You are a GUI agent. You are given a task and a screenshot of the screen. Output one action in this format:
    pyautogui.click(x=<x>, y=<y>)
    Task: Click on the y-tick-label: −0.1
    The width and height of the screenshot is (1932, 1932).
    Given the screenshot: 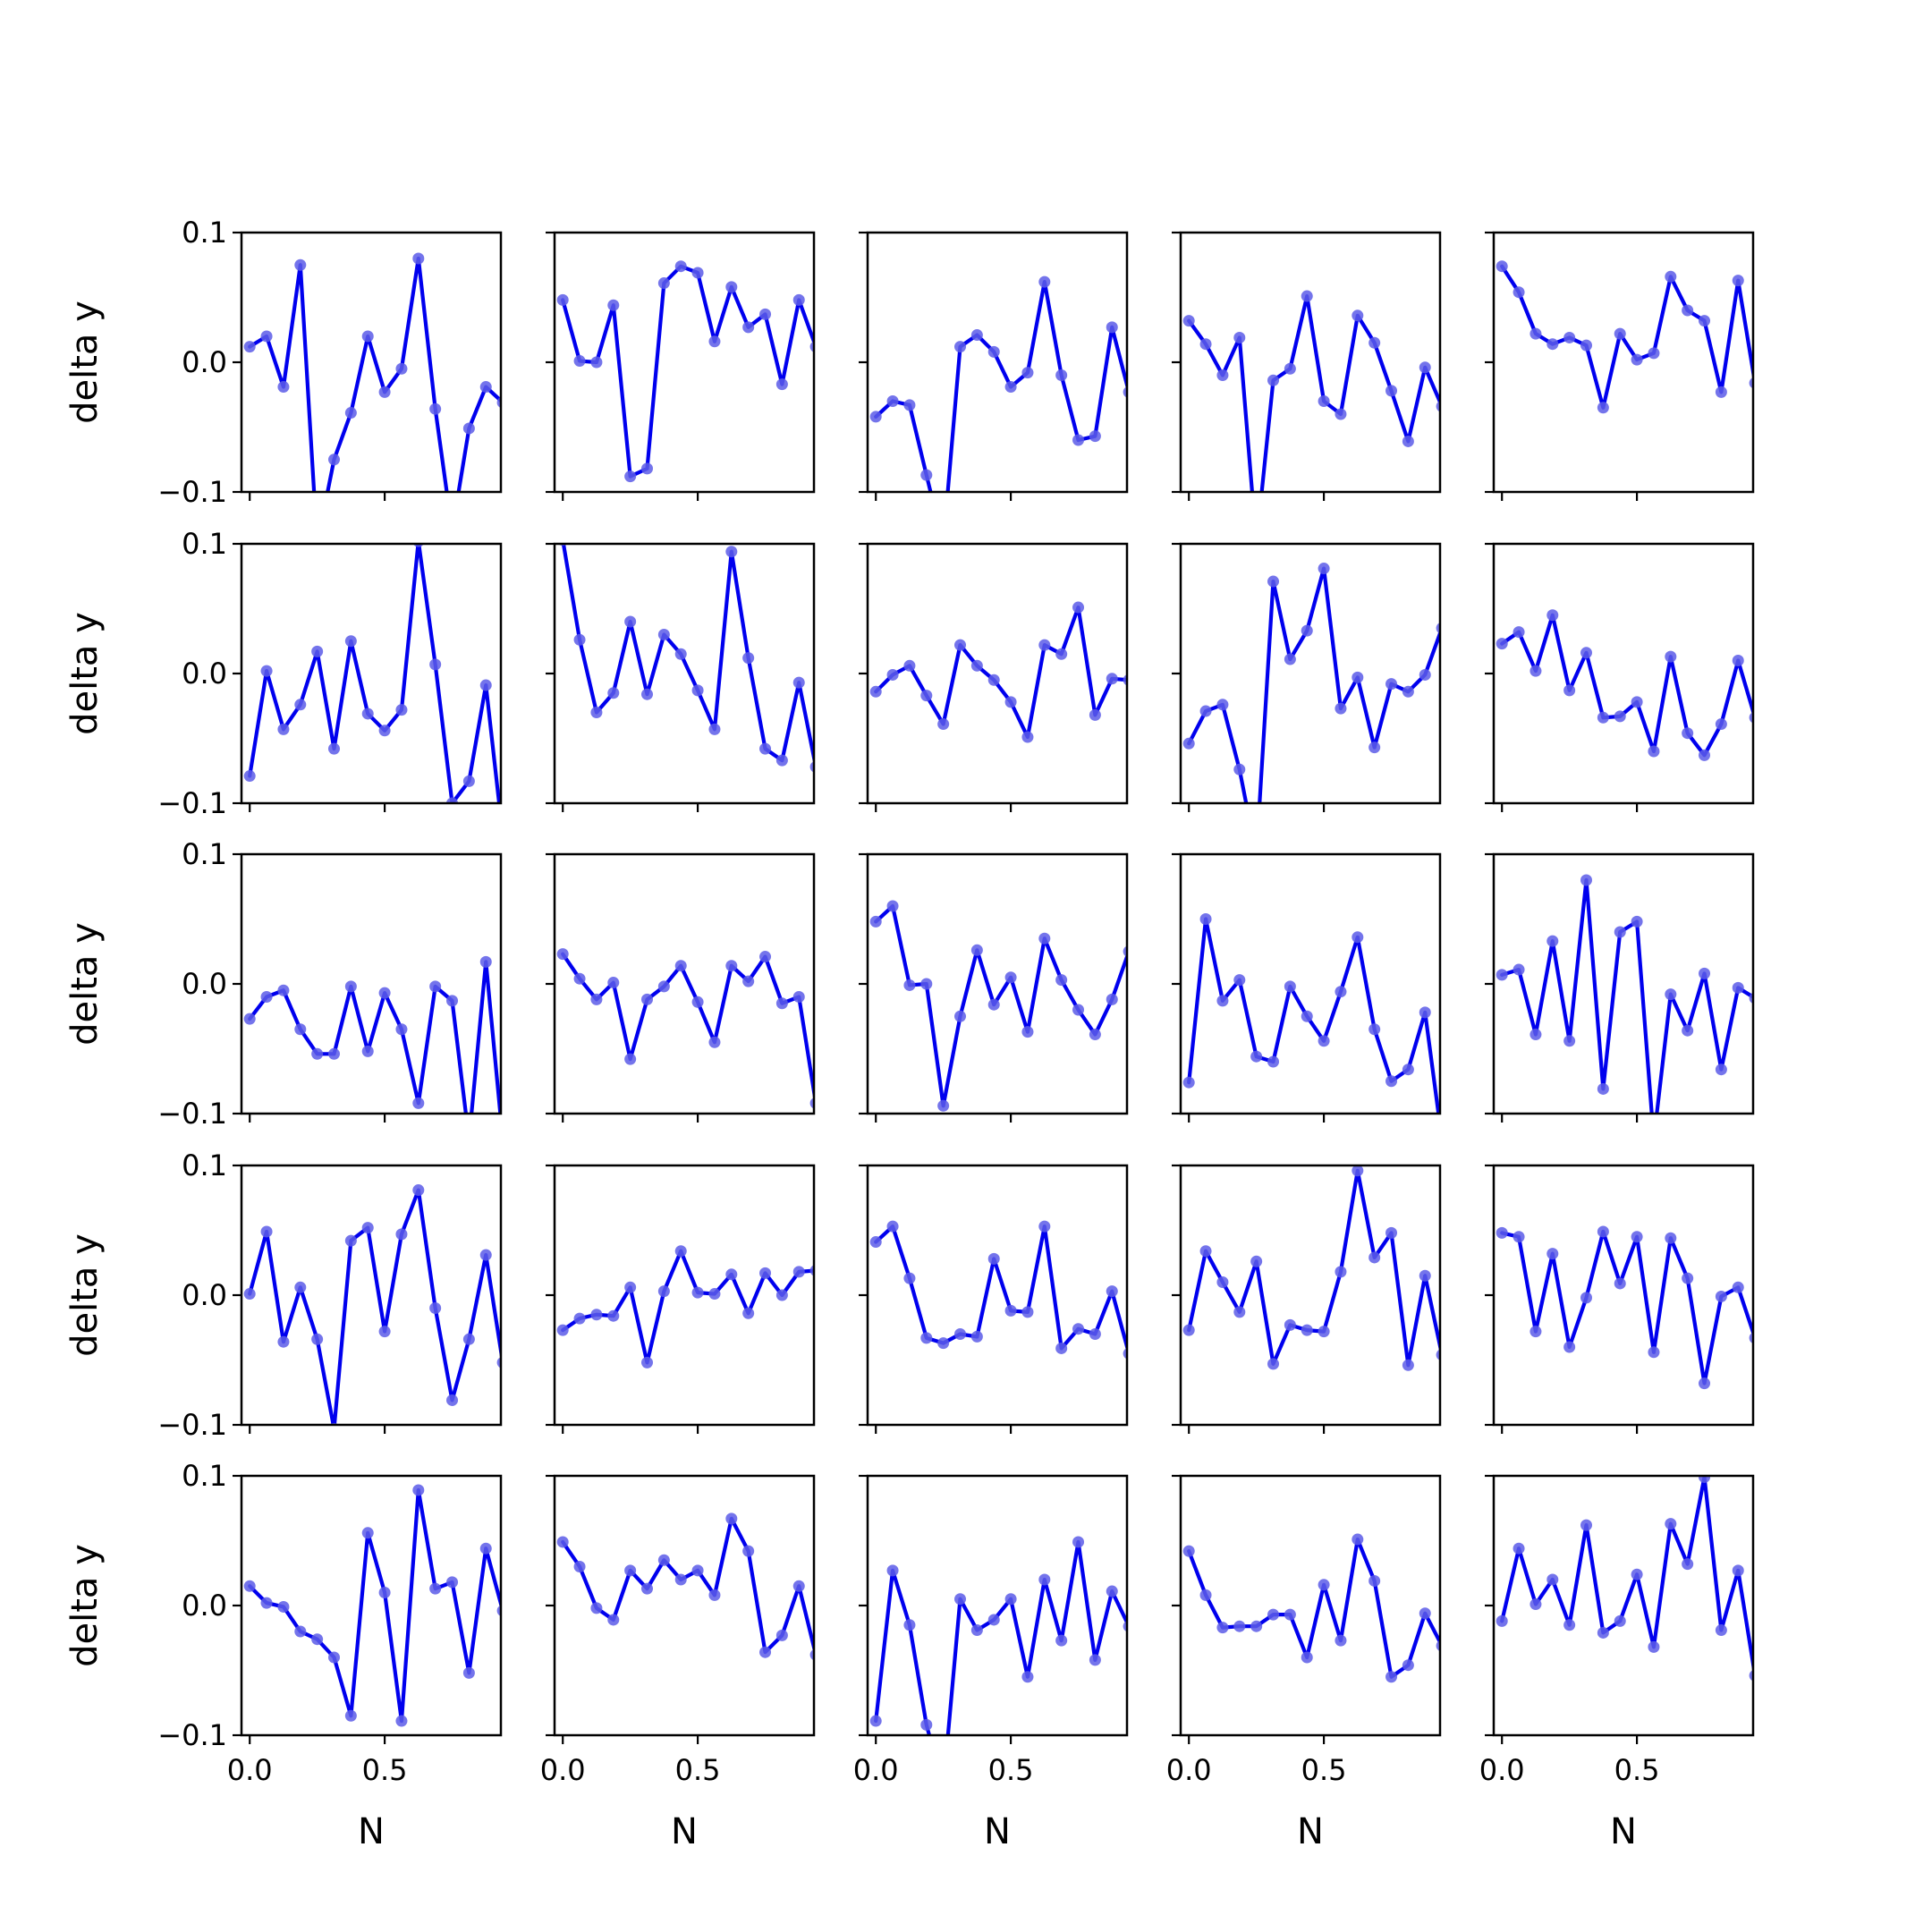 What is the action you would take?
    pyautogui.click(x=192, y=1735)
    